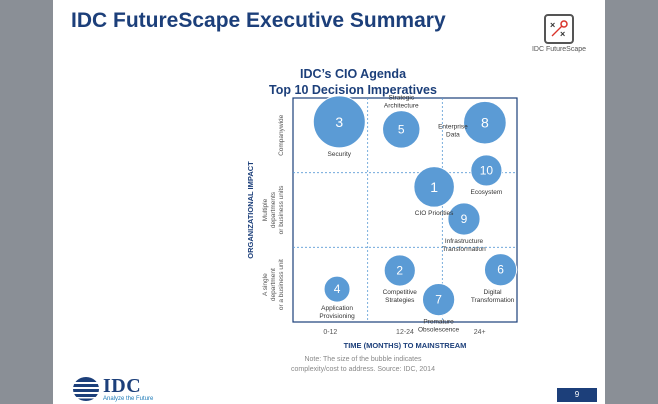 The width and height of the screenshot is (658, 404). Describe the element at coordinates (439, 330) in the screenshot. I see `bubble-label: Obsolescence` at that location.